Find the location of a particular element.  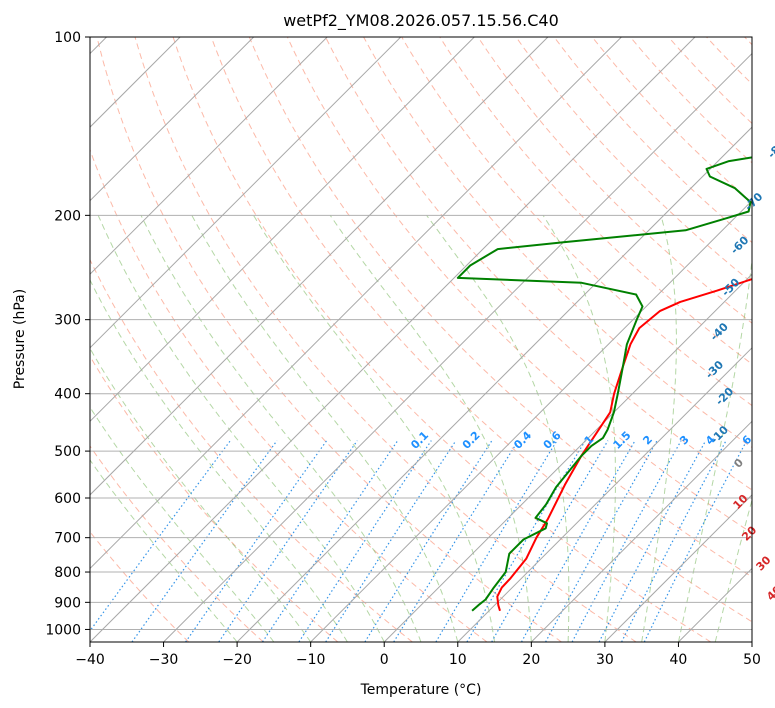

y-tick-label: 1000 is located at coordinates (63, 630).